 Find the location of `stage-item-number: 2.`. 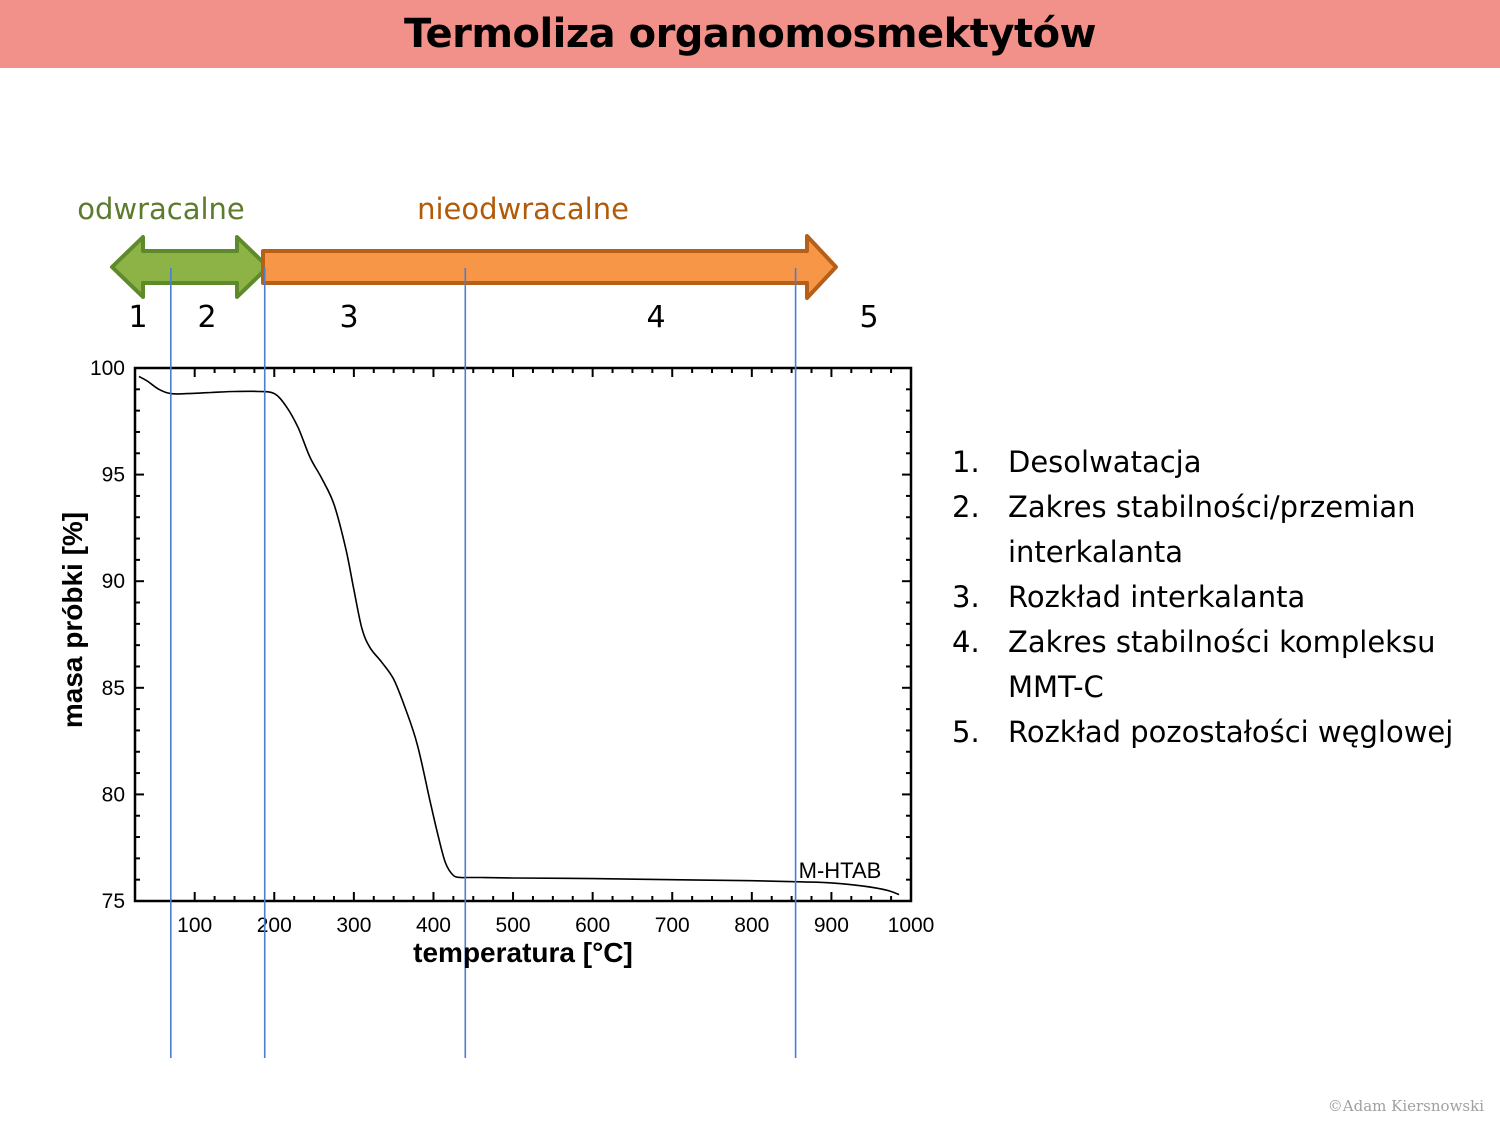

stage-item-number: 2. is located at coordinates (966, 507).